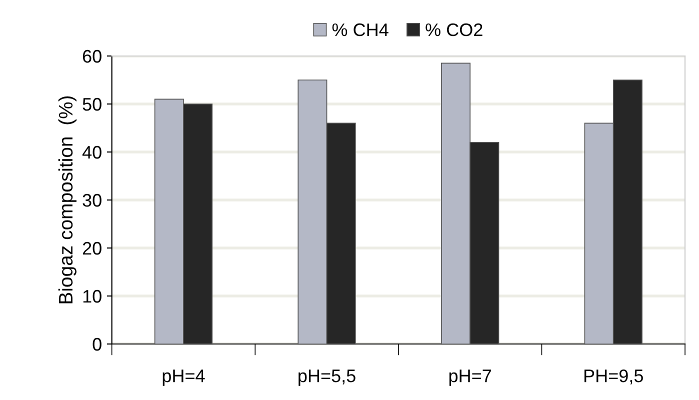 This screenshot has height=400, width=699. Describe the element at coordinates (97, 344) in the screenshot. I see `y-tick-label: 0` at that location.